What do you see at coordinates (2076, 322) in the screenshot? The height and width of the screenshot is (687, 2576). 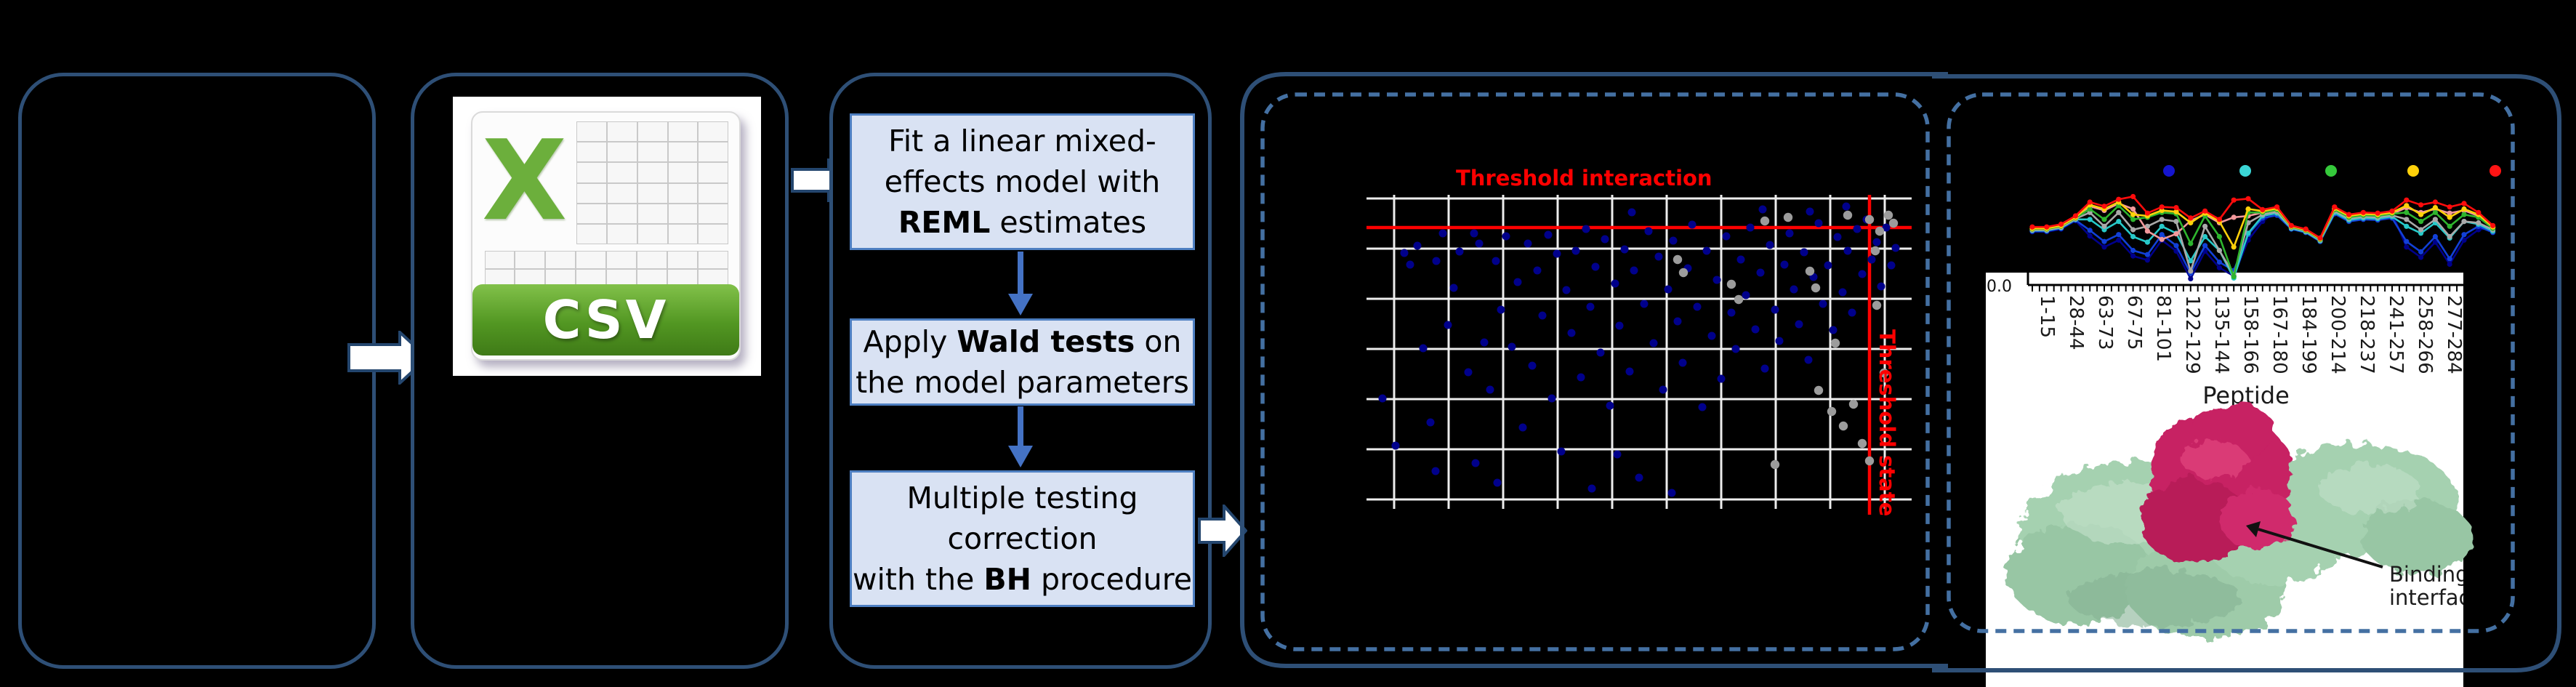 I see `svg-text: 28-44` at bounding box center [2076, 322].